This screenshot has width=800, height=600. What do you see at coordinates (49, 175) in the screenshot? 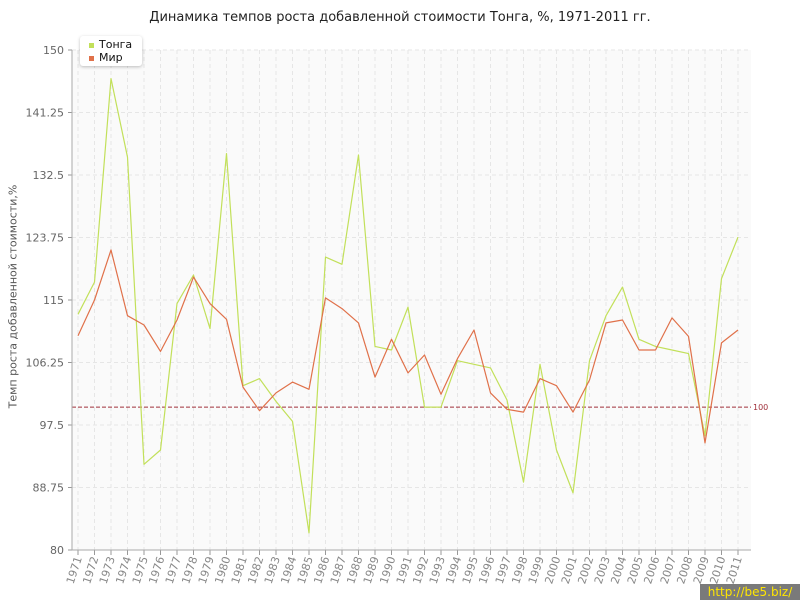
I see `y-tick-label: 132.5` at bounding box center [49, 175].